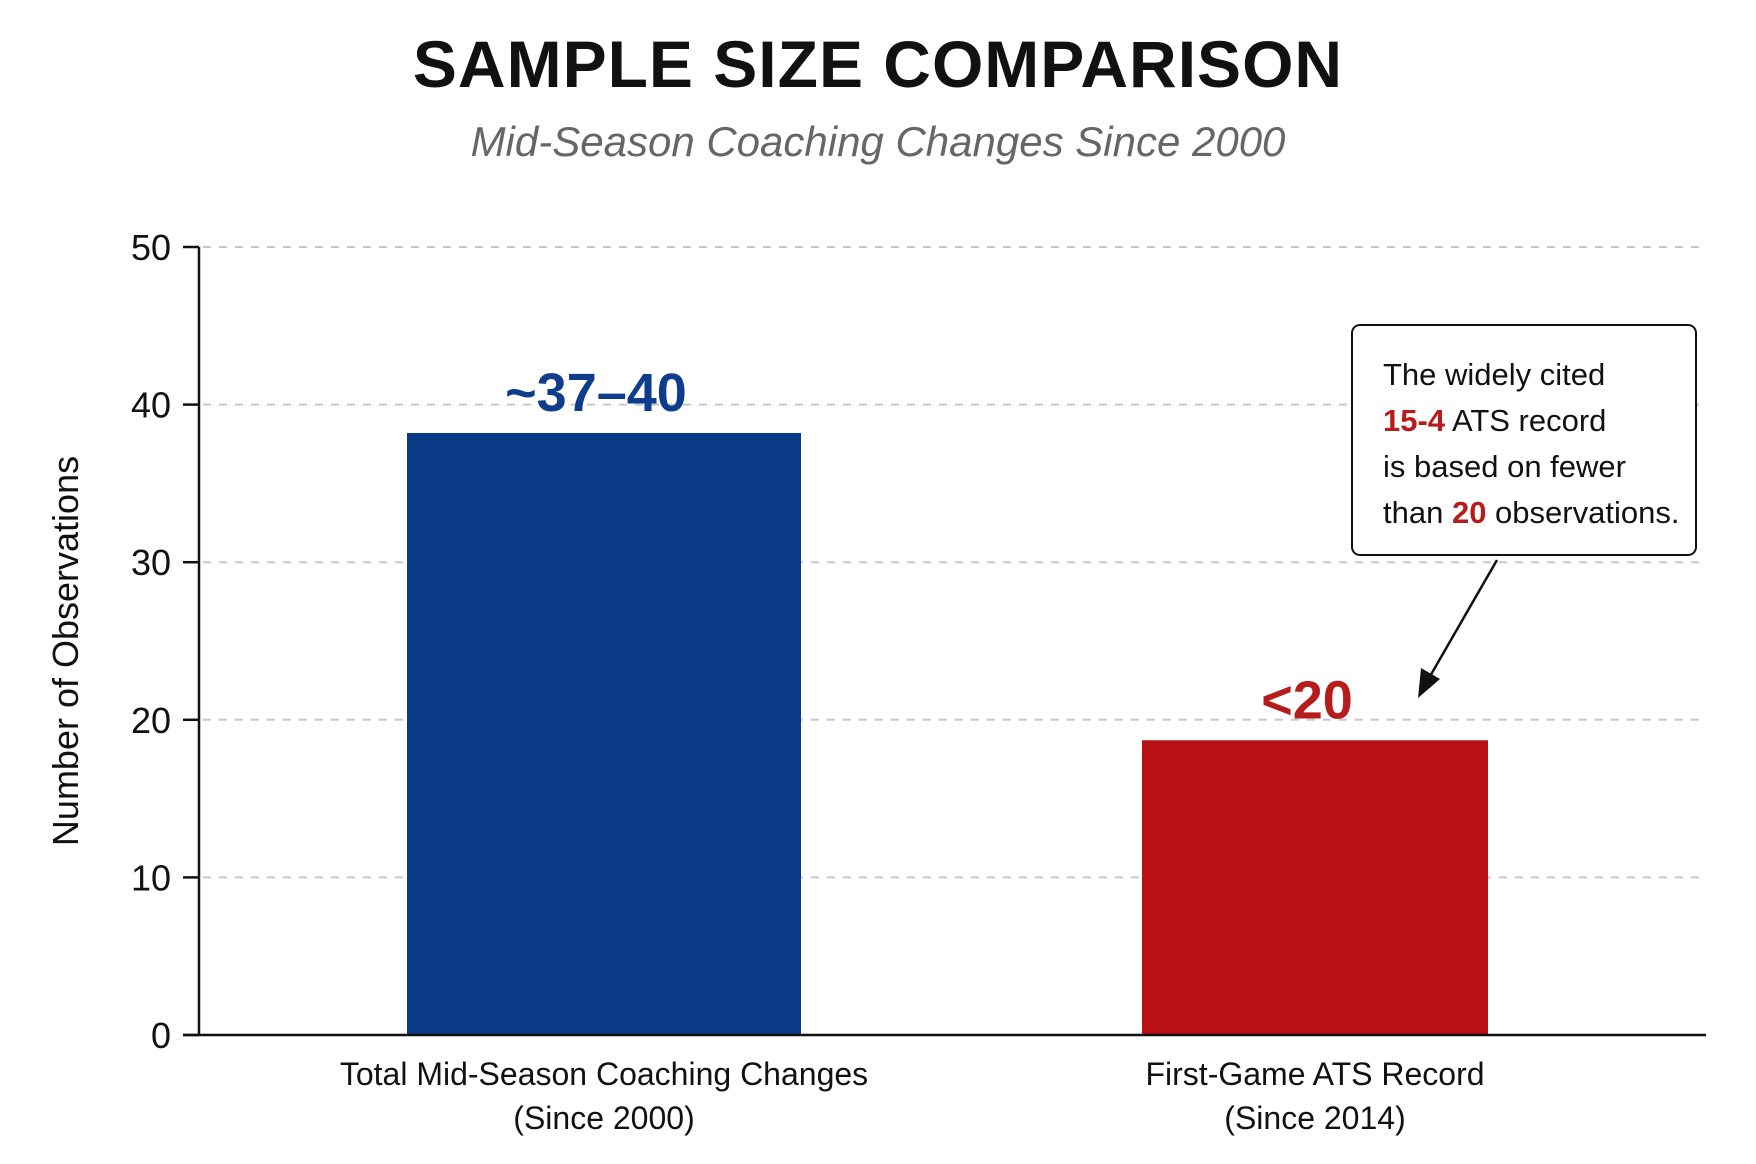 Image resolution: width=1756 pixels, height=1164 pixels. Describe the element at coordinates (151, 247) in the screenshot. I see `y-tick-label-50: 50` at that location.